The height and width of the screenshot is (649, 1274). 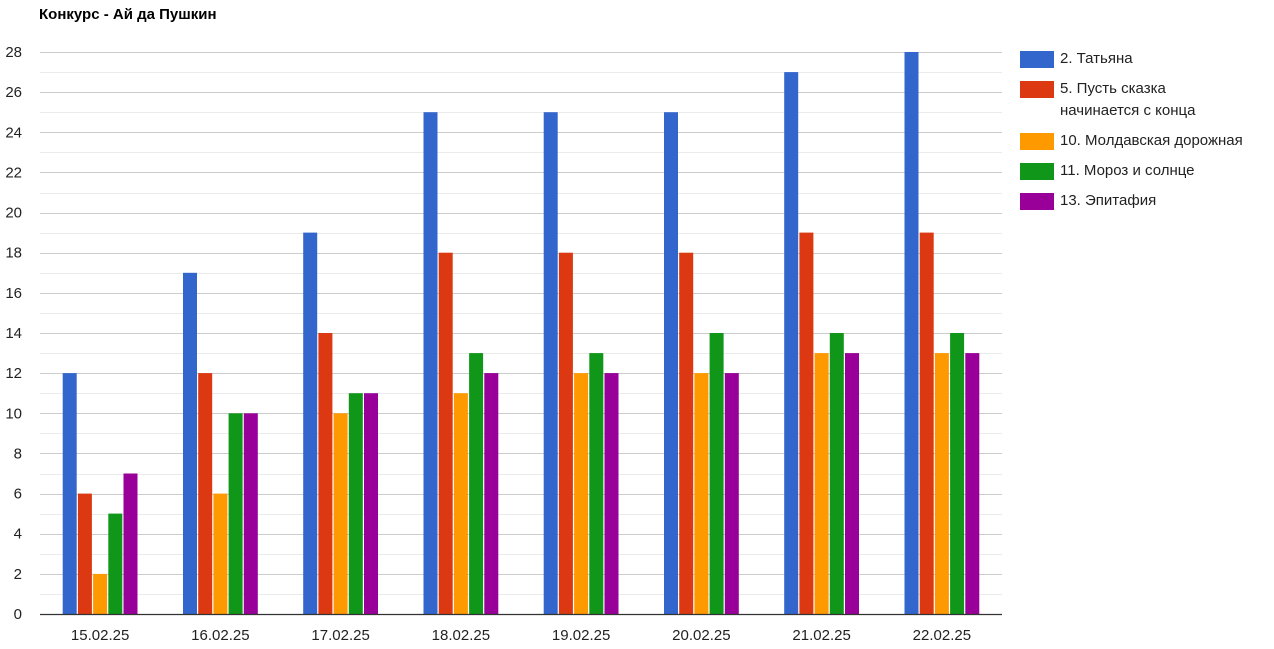 What do you see at coordinates (13, 52) in the screenshot?
I see `y-tick-label: 28` at bounding box center [13, 52].